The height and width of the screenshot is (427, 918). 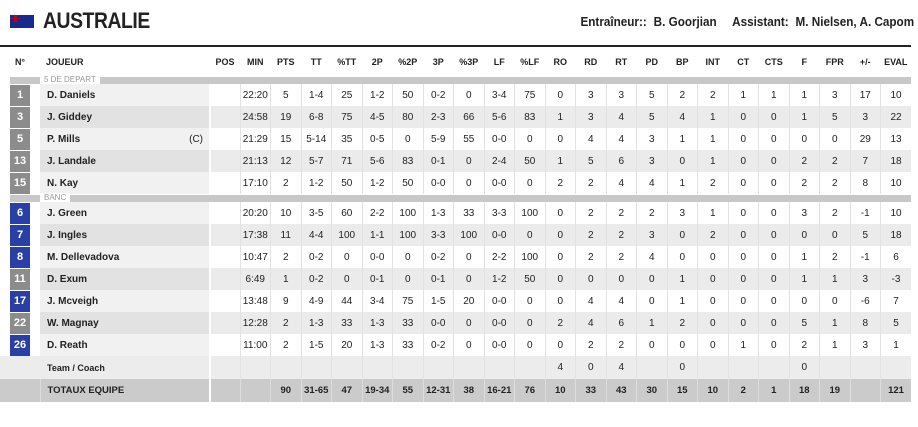 I want to click on stat-x2p: 50, so click(x=407, y=95).